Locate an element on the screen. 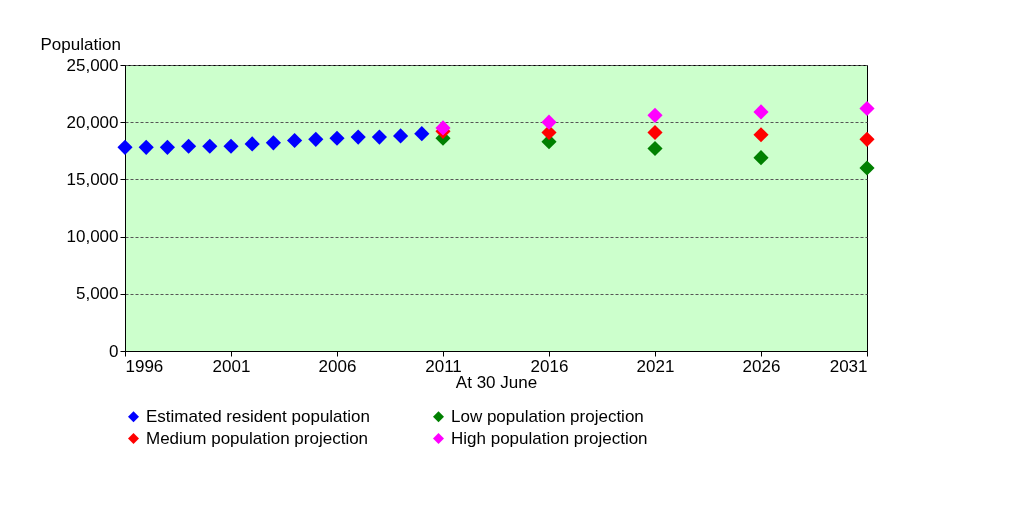 This screenshot has width=1018, height=519. legend-label: Medium population projection is located at coordinates (257, 438).